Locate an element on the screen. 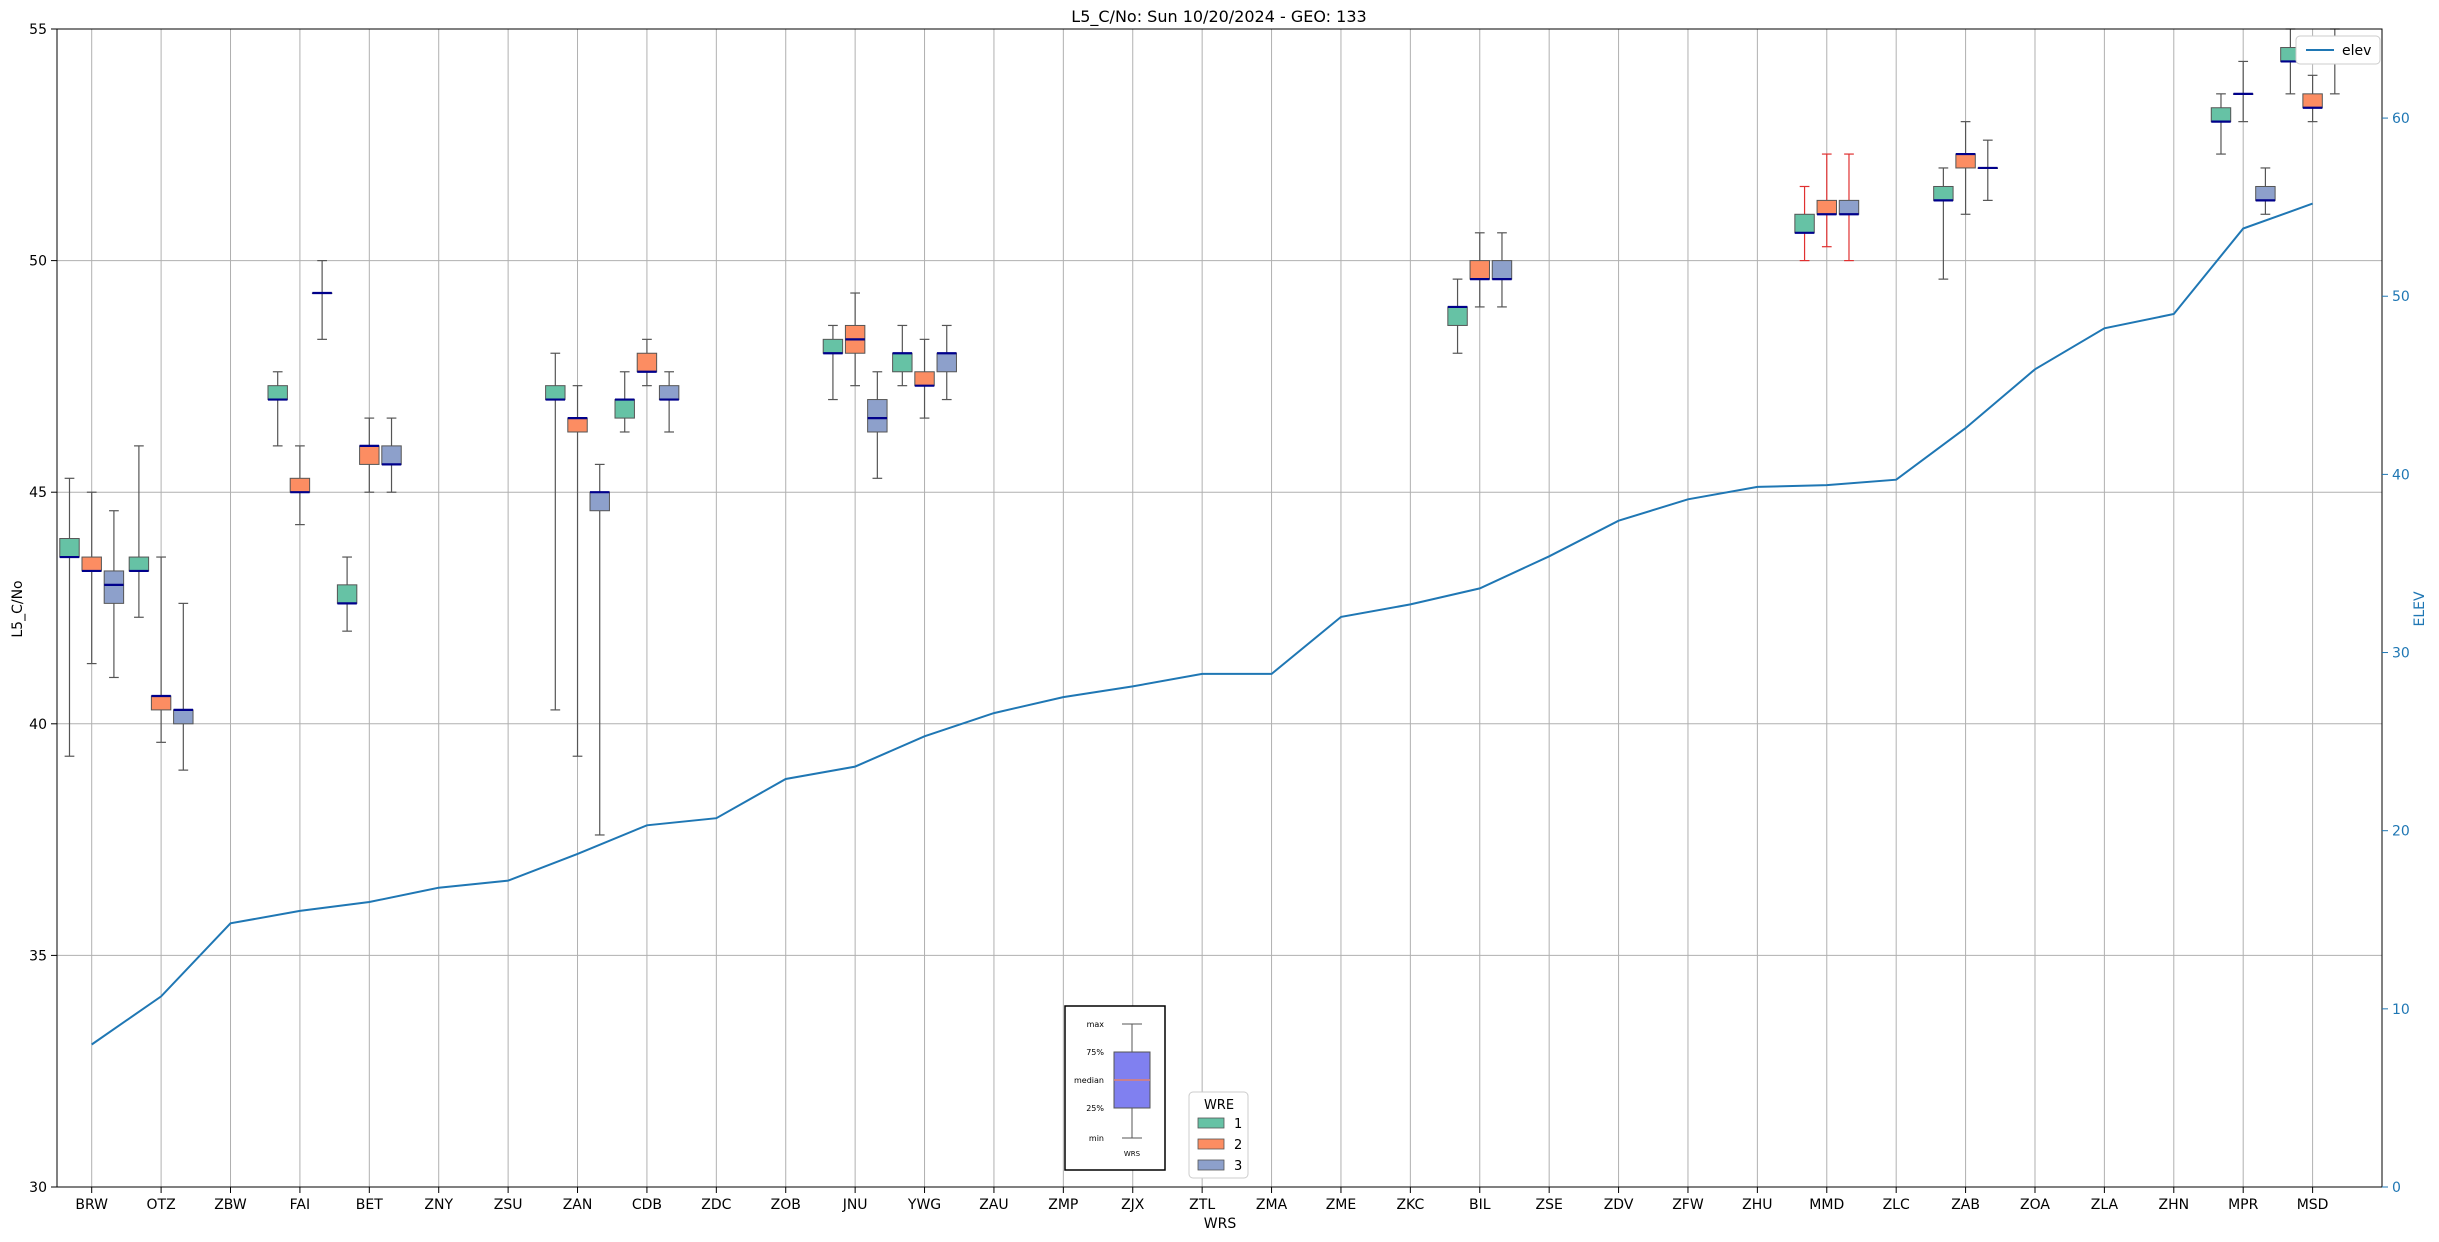 The image size is (2439, 1242). y2-axis-label: ELEV is located at coordinates (2420, 608).